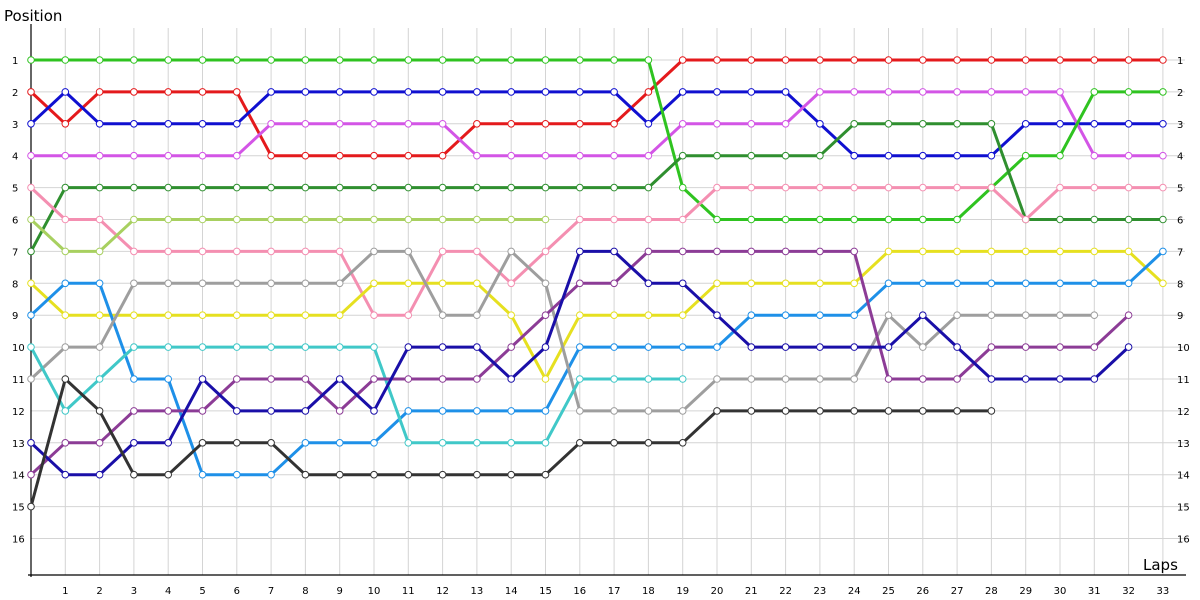 This screenshot has width=1200, height=600. What do you see at coordinates (15, 125) in the screenshot?
I see `y-tick-label-left: 3` at bounding box center [15, 125].